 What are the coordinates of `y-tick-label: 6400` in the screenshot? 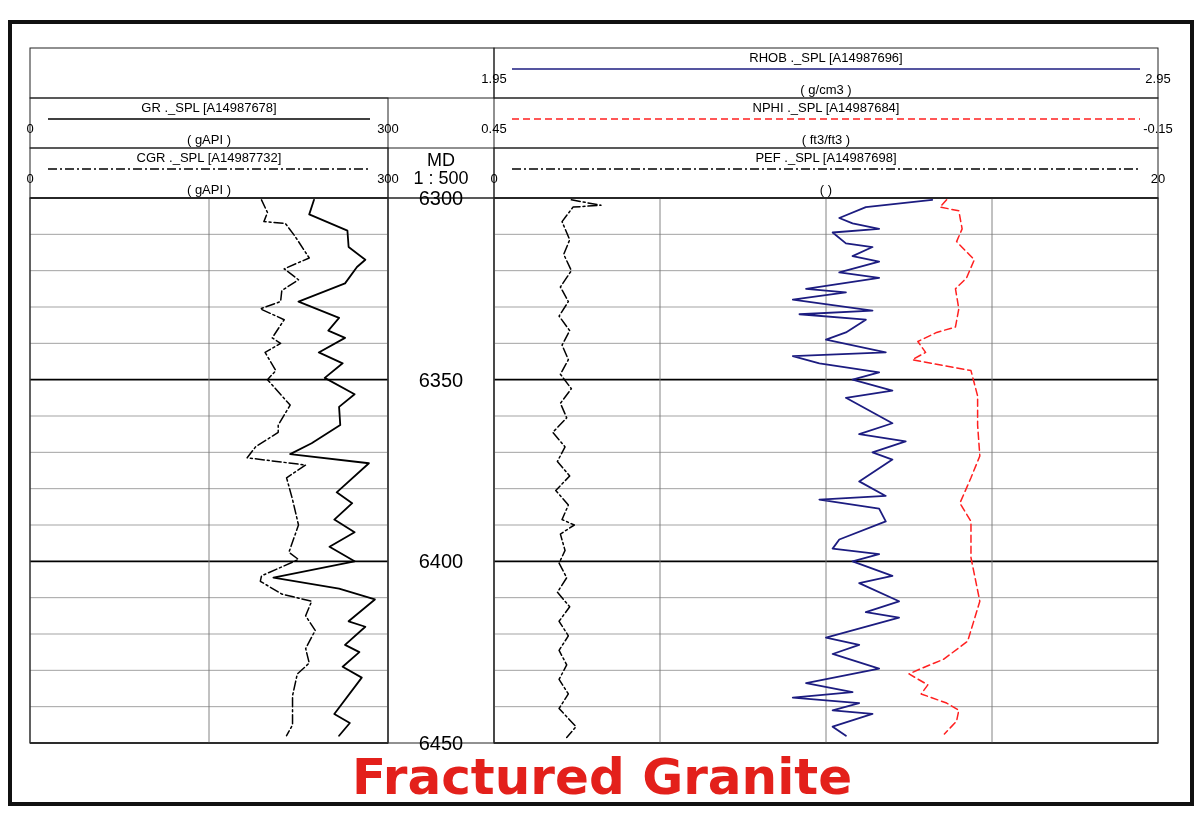 It's located at (441, 561).